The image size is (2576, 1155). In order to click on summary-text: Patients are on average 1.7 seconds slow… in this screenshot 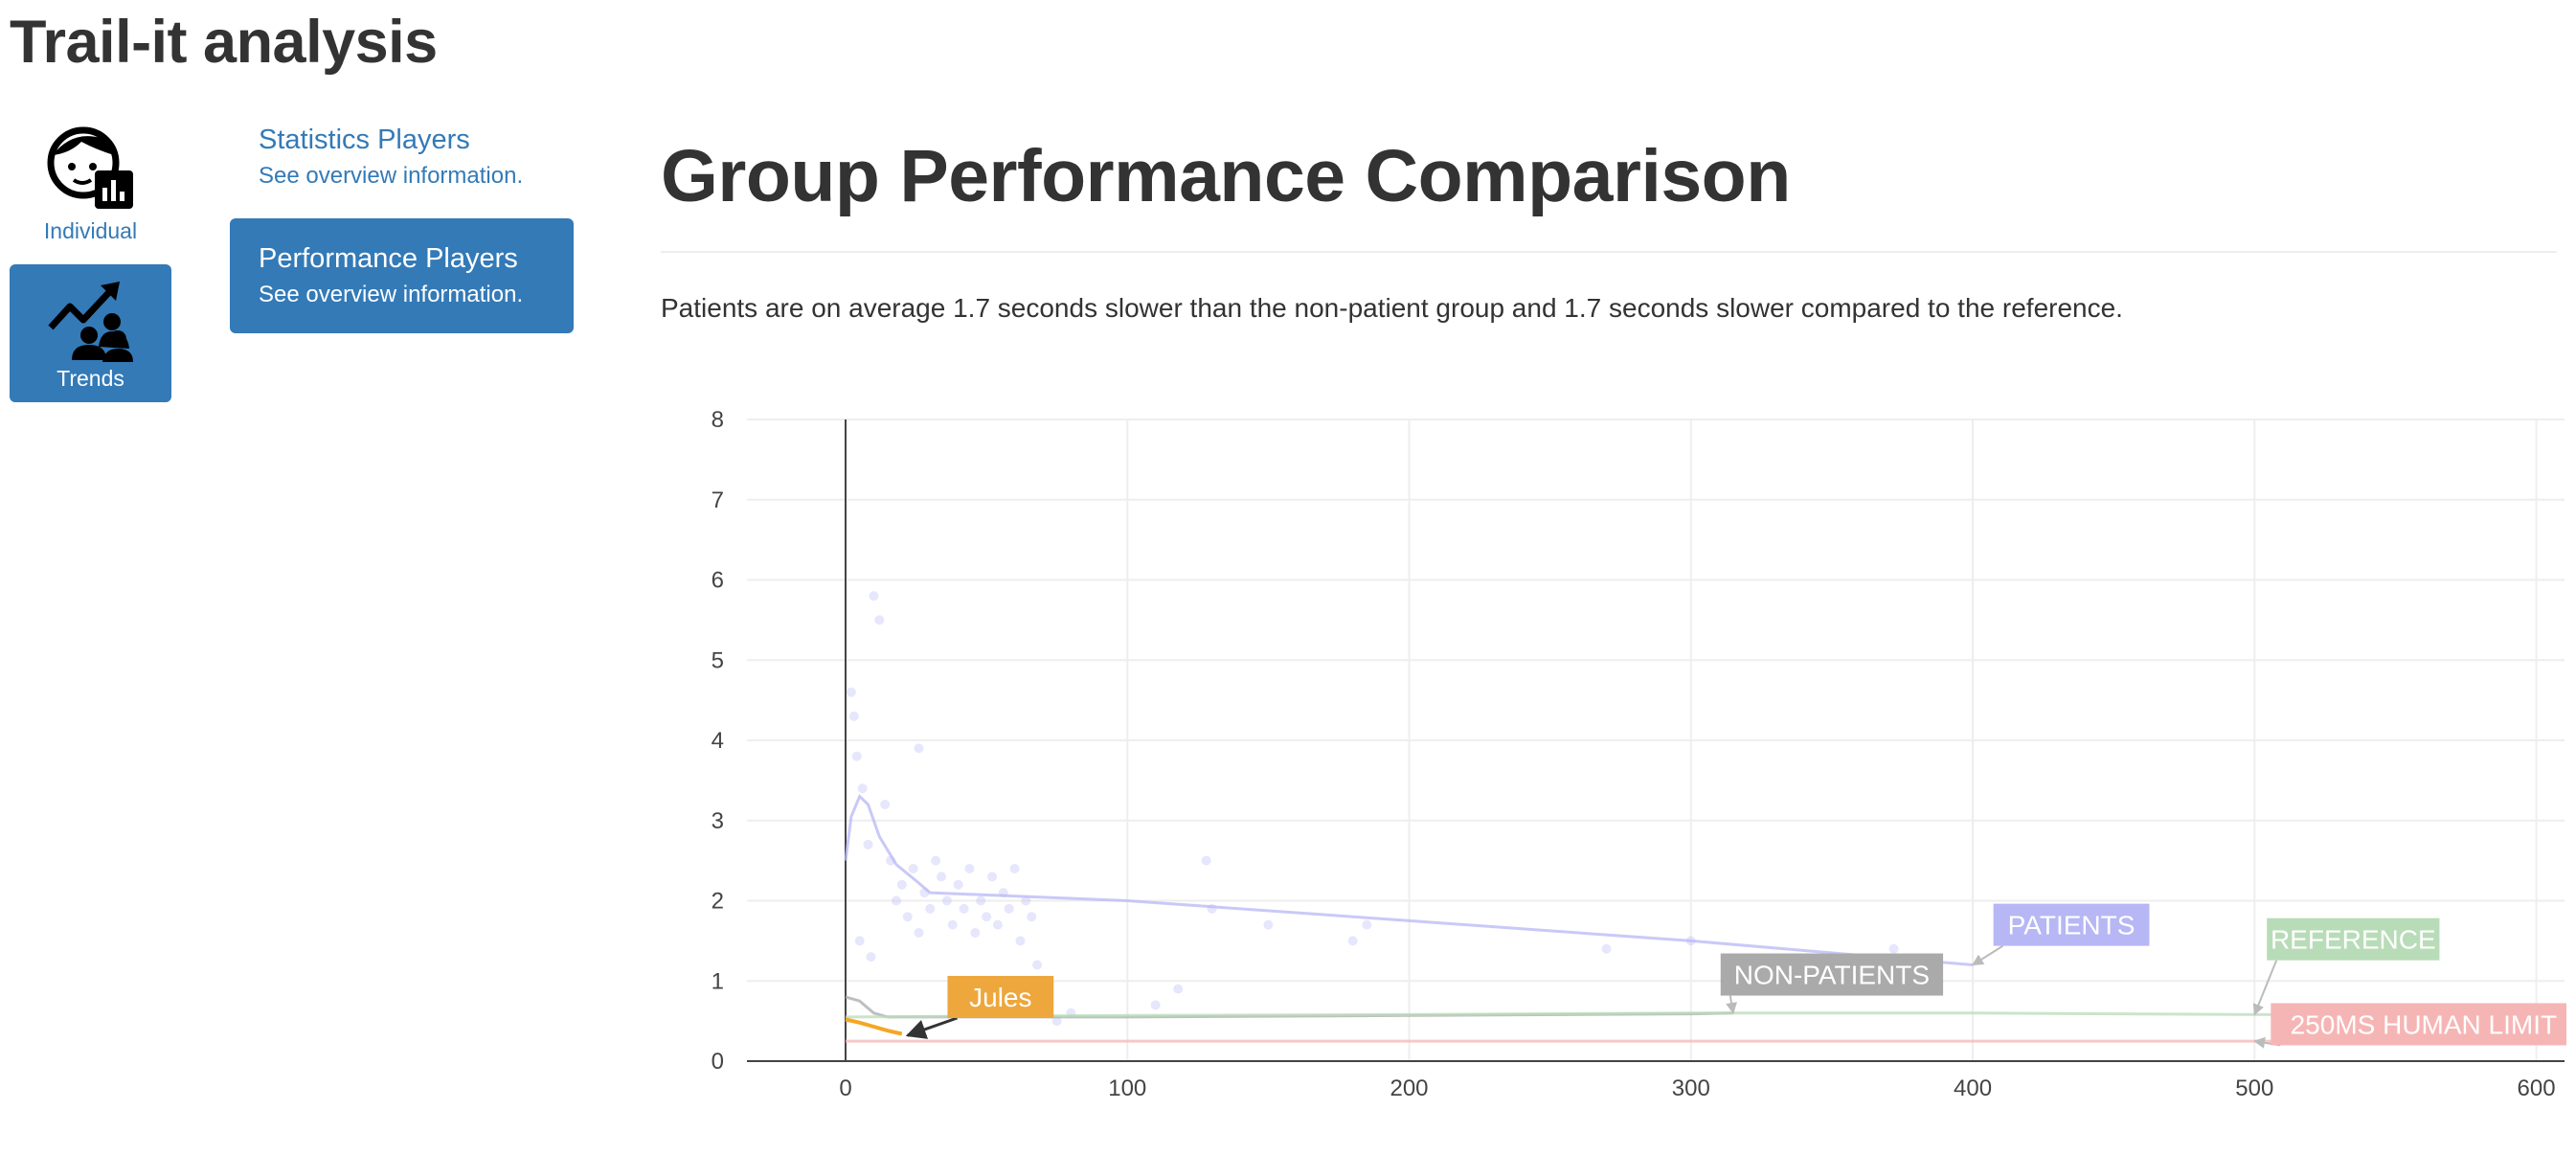, I will do `click(1392, 308)`.